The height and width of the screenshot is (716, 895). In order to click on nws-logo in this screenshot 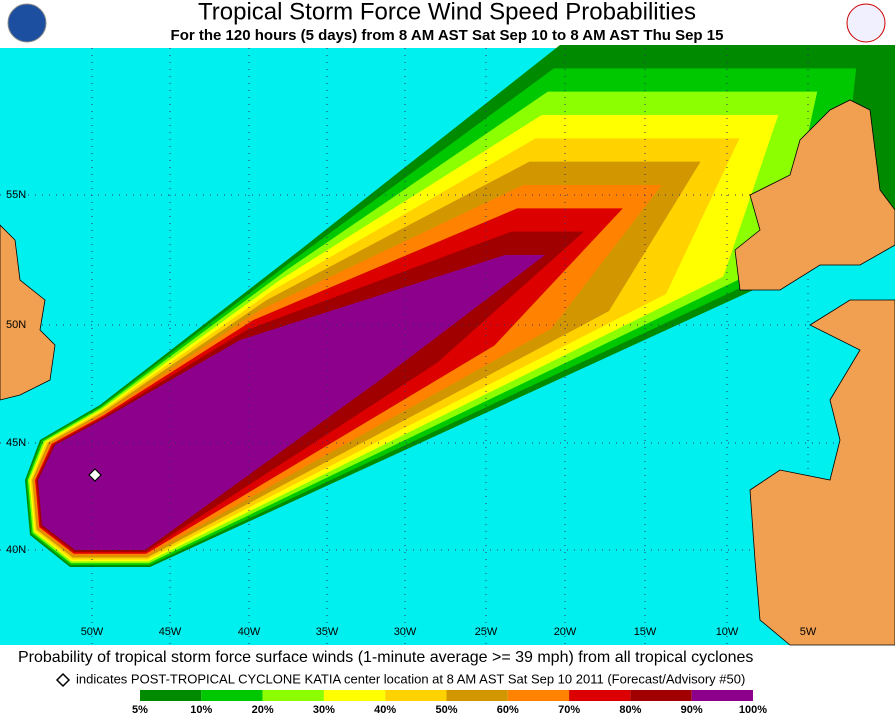, I will do `click(866, 23)`.